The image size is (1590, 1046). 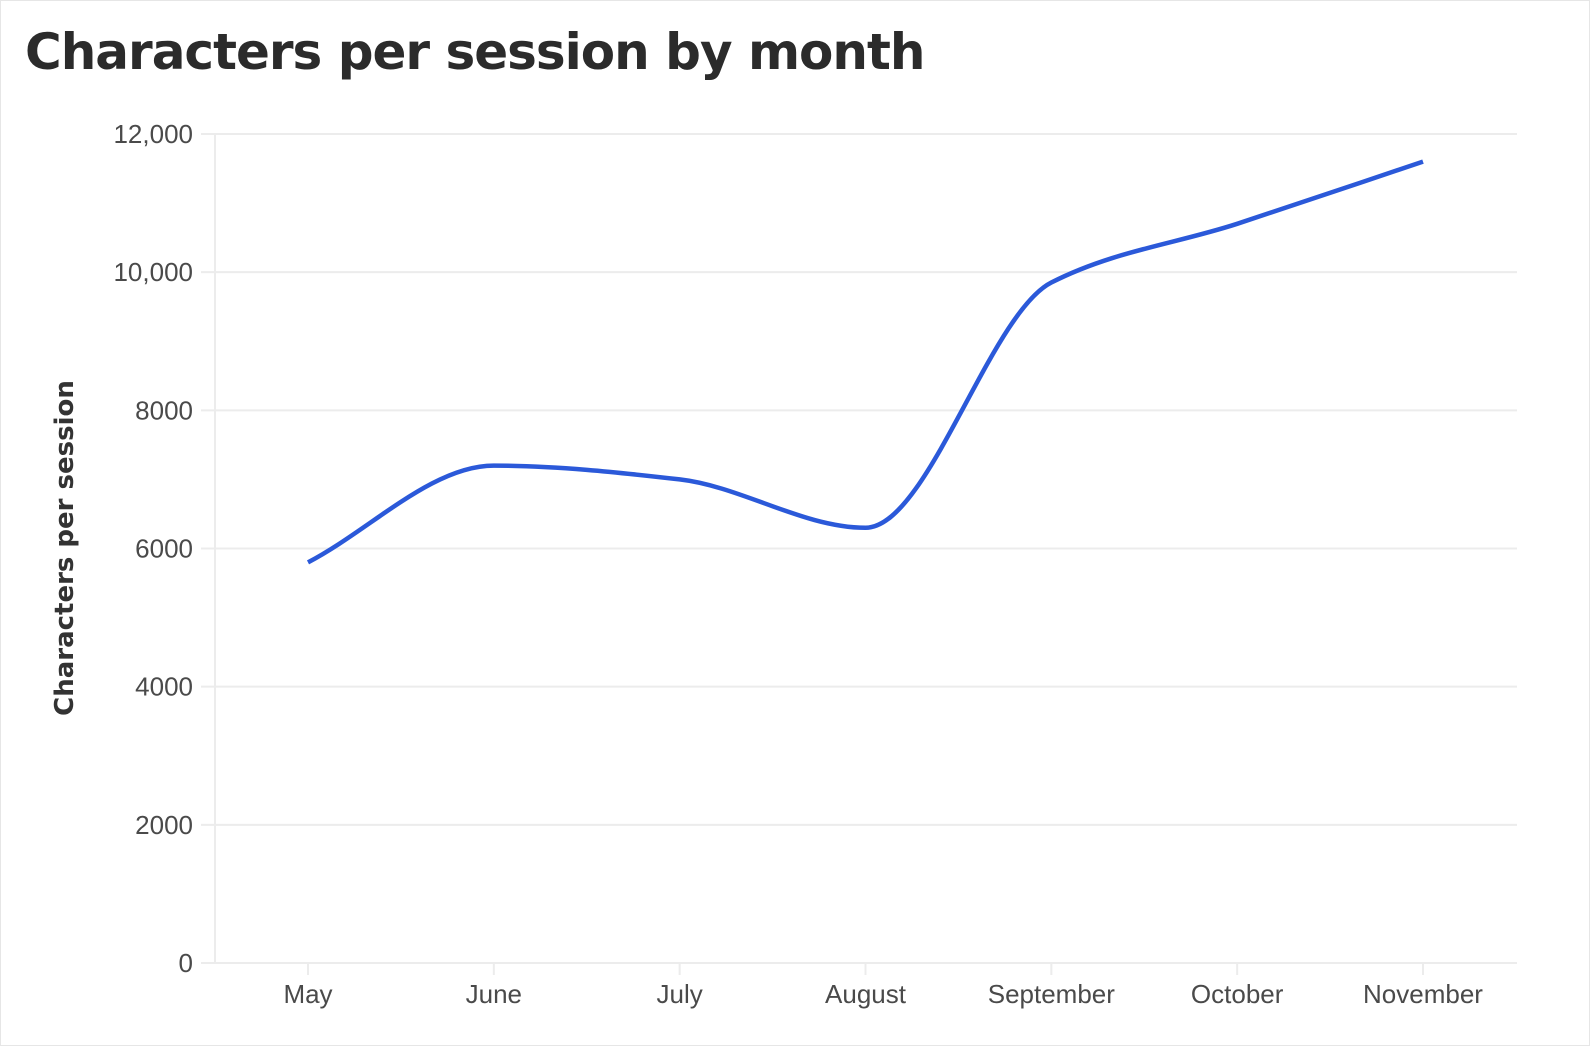 I want to click on x-tick-label: November, so click(x=1423, y=994).